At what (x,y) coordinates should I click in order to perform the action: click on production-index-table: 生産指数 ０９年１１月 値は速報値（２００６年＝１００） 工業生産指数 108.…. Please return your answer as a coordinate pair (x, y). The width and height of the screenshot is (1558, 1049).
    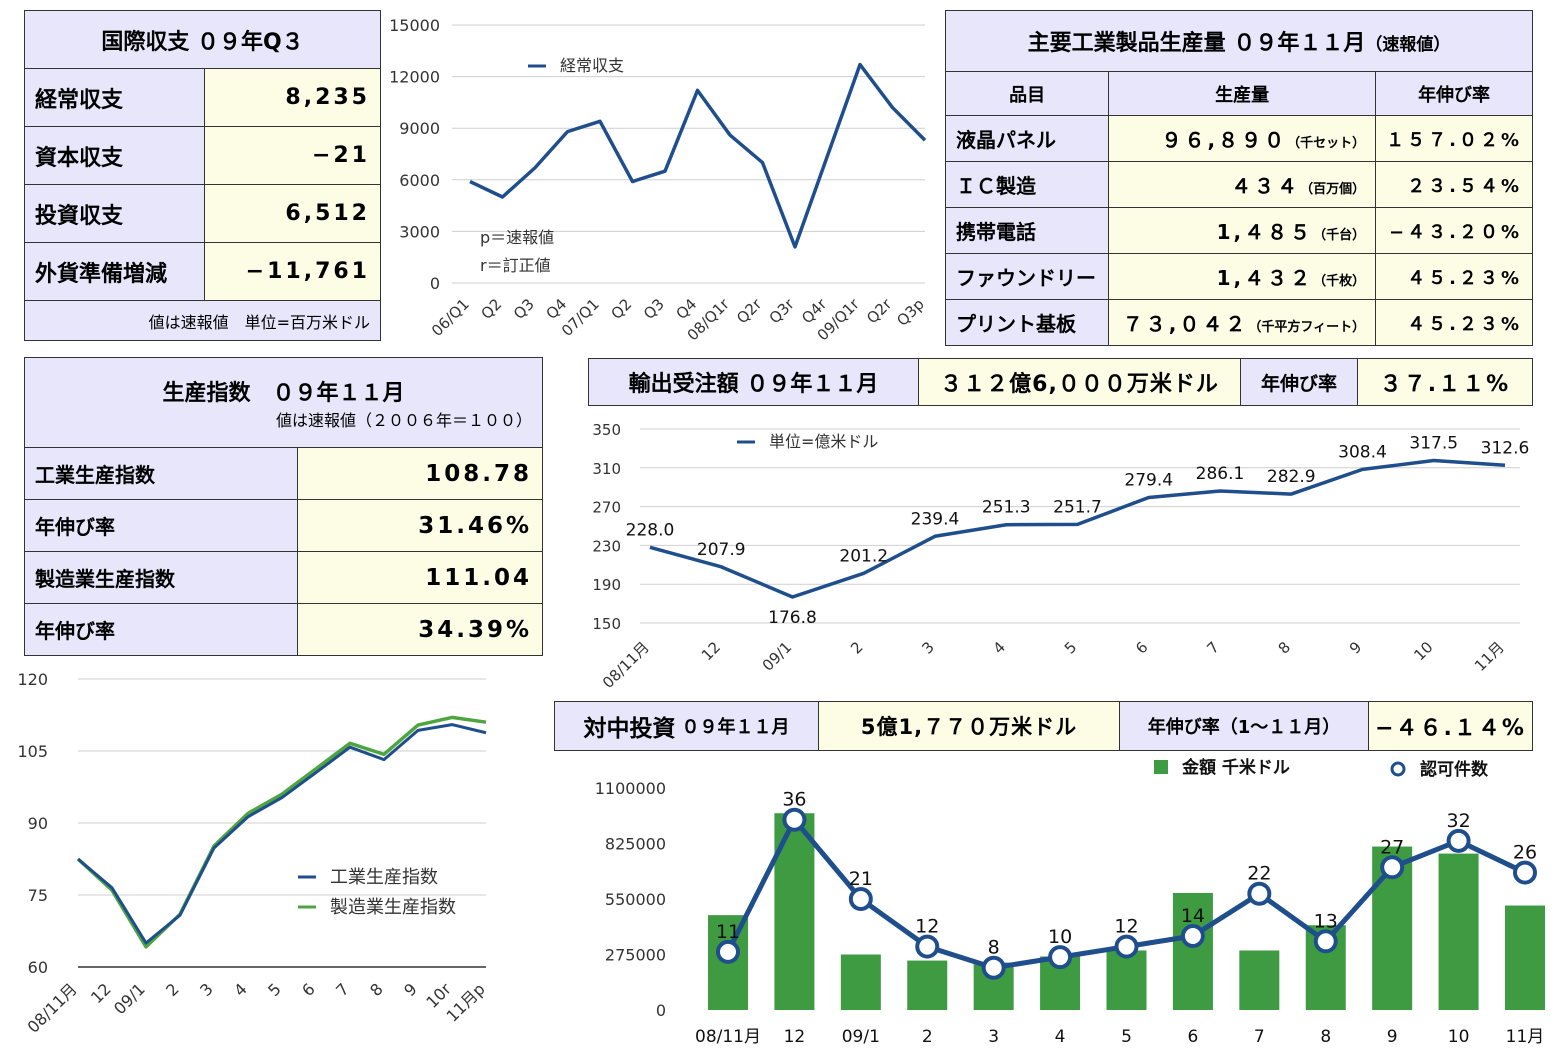
    Looking at the image, I should click on (283, 506).